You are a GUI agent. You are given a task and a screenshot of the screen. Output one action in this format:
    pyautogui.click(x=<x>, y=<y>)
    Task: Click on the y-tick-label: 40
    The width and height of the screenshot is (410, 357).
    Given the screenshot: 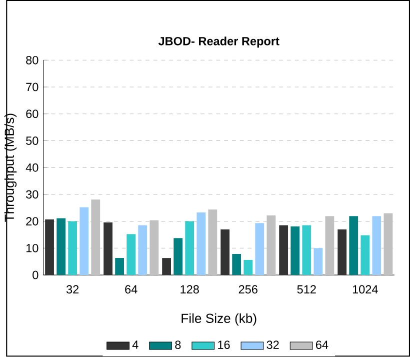 What is the action you would take?
    pyautogui.click(x=32, y=168)
    